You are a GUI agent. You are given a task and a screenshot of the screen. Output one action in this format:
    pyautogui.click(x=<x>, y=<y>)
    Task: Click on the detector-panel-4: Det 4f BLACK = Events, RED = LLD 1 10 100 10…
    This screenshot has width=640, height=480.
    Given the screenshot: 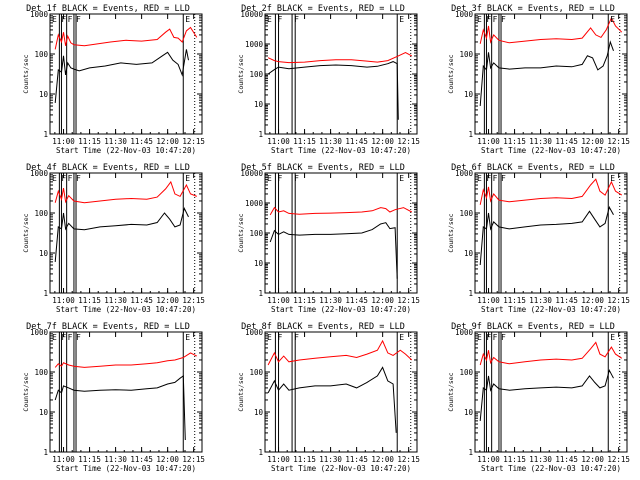 What is the action you would take?
    pyautogui.click(x=113, y=238)
    